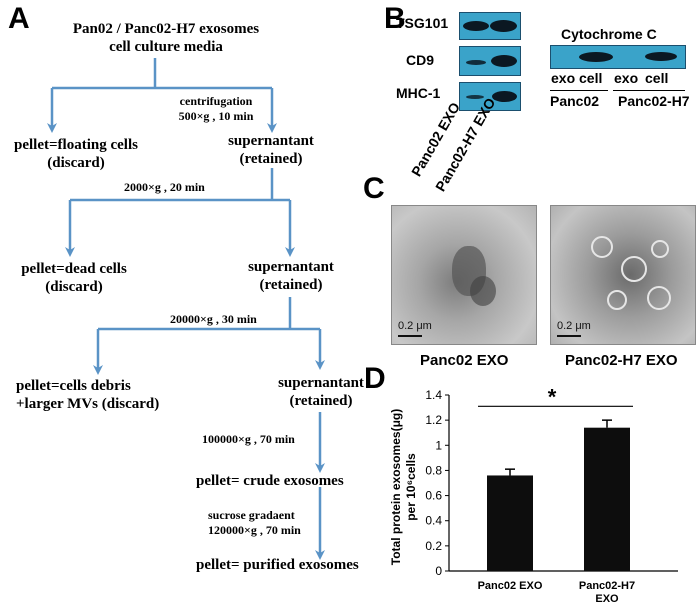 This screenshot has height=614, width=700. Describe the element at coordinates (415, 326) in the screenshot. I see `scale-bar-label-panc02: 0.2 μm` at that location.